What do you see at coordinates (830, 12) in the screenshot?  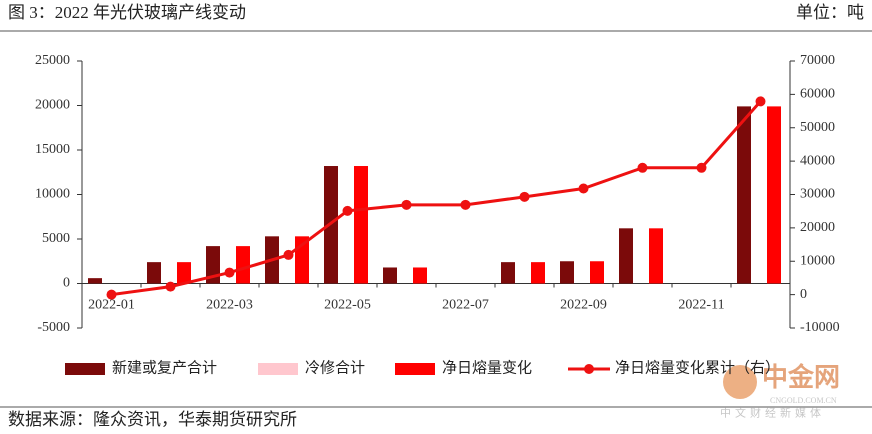 I see `unit-label: 单位：吨` at bounding box center [830, 12].